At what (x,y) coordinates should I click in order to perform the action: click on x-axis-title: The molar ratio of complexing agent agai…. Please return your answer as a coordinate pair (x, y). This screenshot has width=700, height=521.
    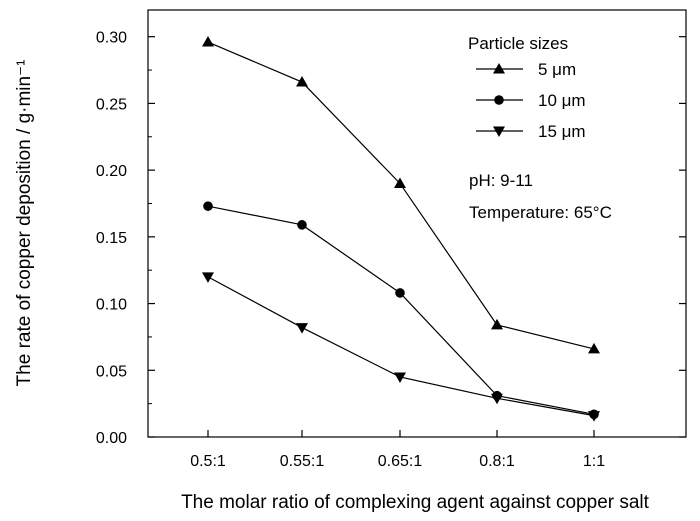
    Looking at the image, I should click on (415, 502).